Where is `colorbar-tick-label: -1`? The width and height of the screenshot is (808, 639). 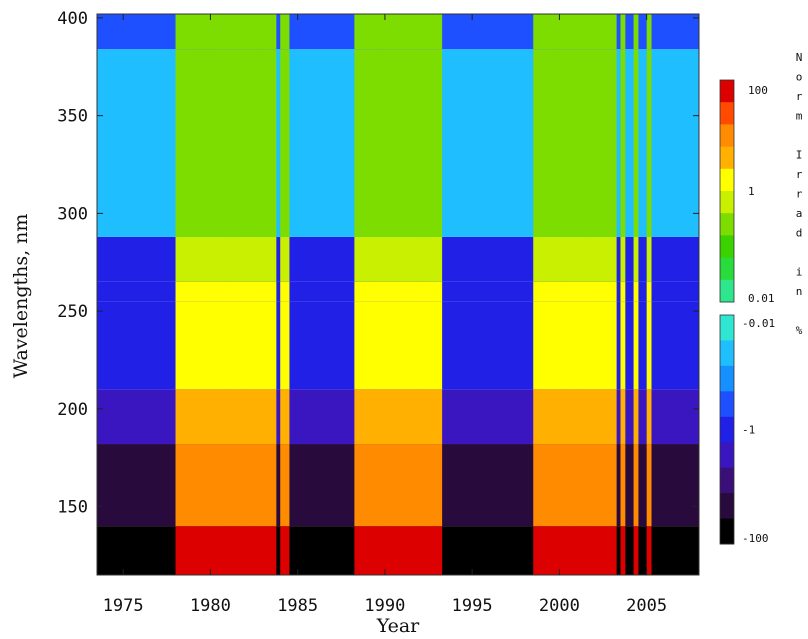 colorbar-tick-label: -1 is located at coordinates (748, 430).